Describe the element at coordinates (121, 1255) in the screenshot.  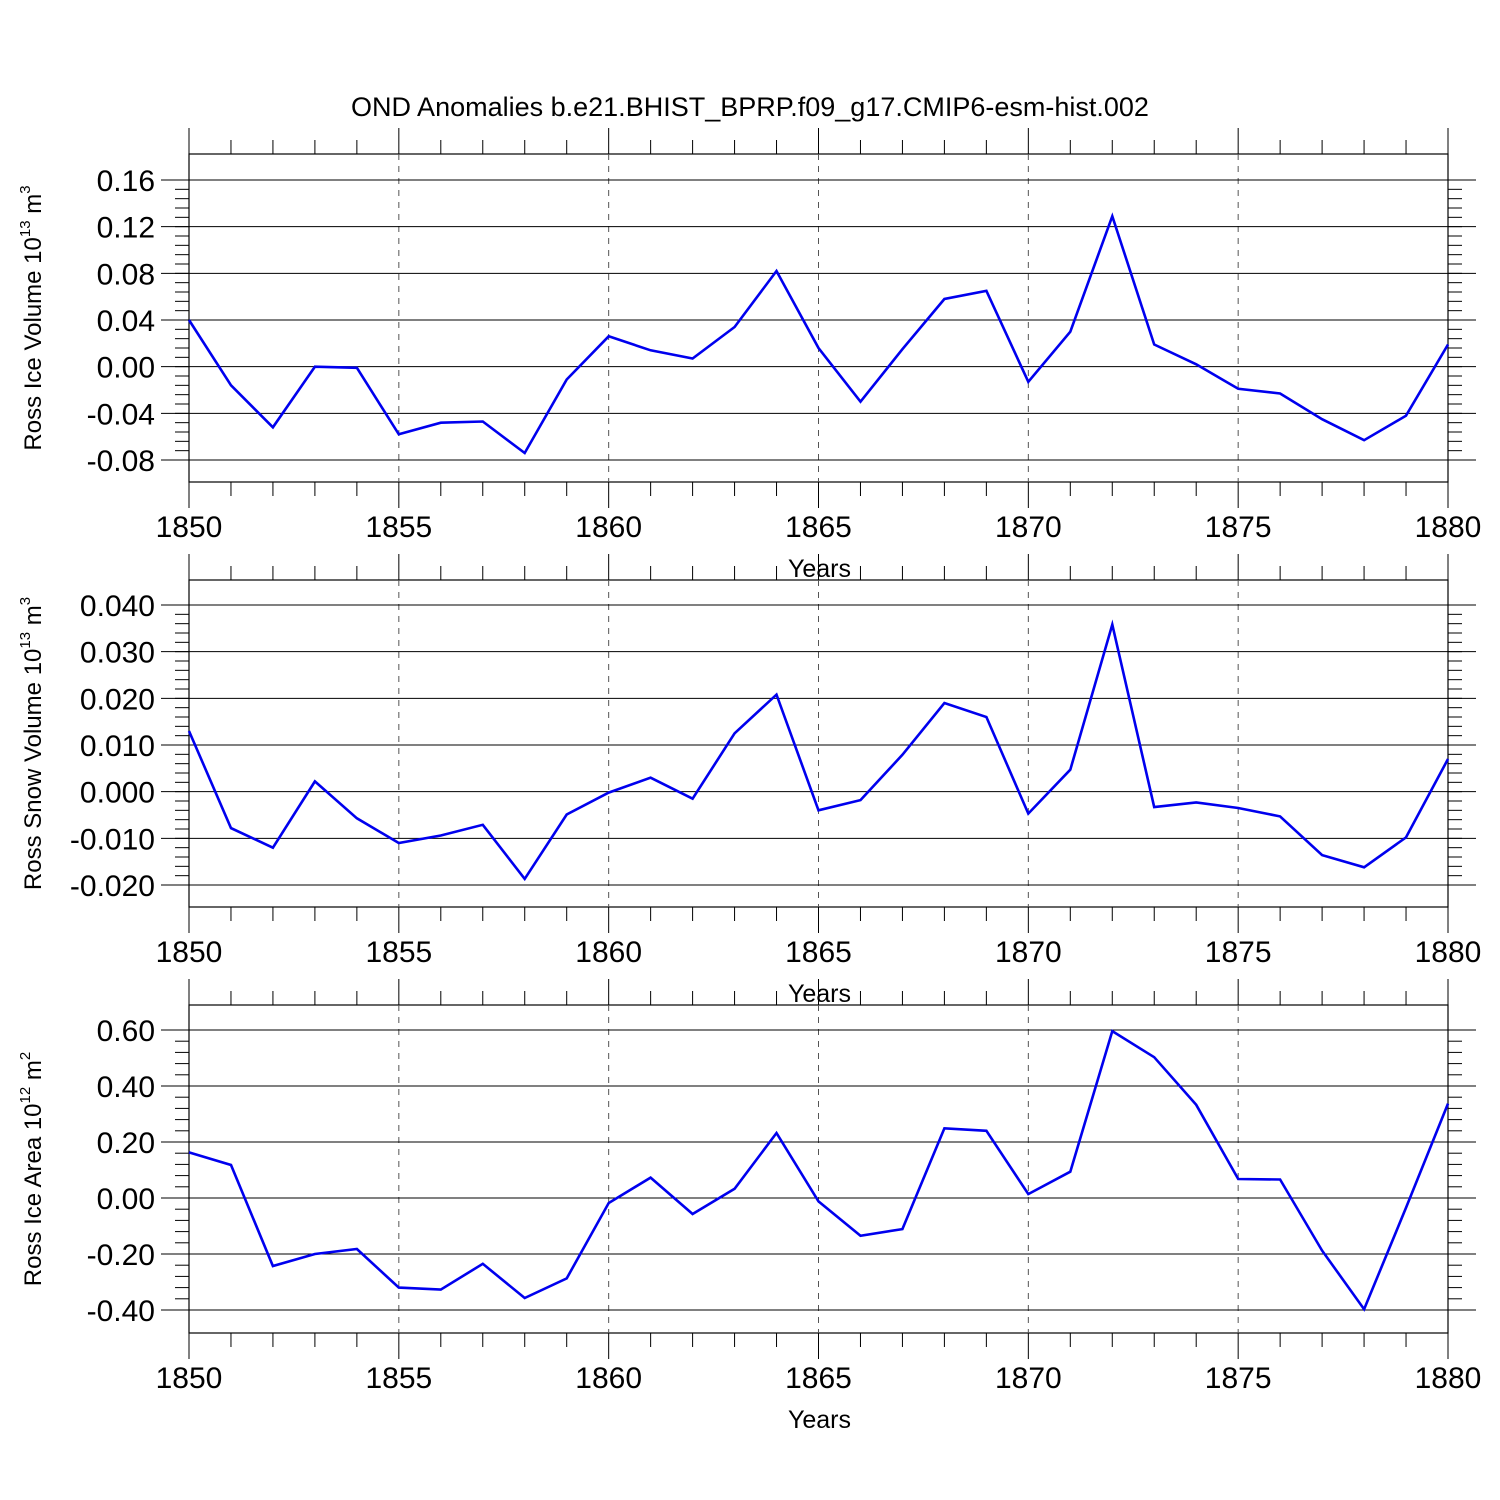
I see `y-tick-label: -0.20` at that location.